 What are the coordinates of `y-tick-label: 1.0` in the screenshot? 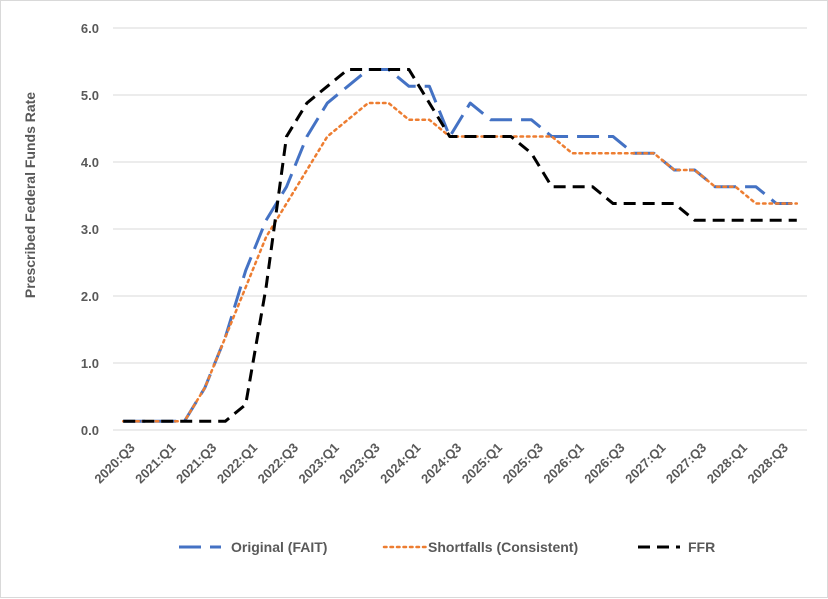 It's located at (90, 363).